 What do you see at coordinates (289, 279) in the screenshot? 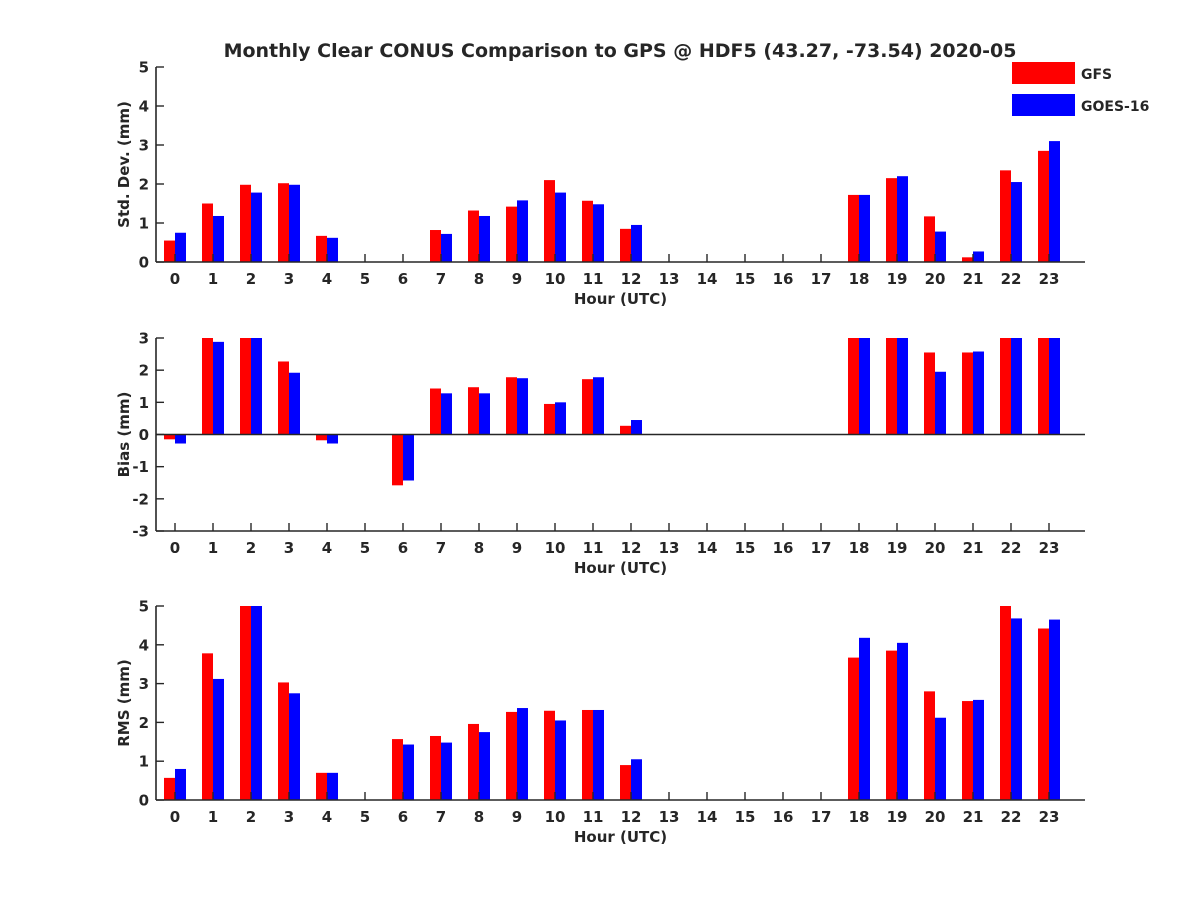
I see `std-dev-x-tick-label: 3` at bounding box center [289, 279].